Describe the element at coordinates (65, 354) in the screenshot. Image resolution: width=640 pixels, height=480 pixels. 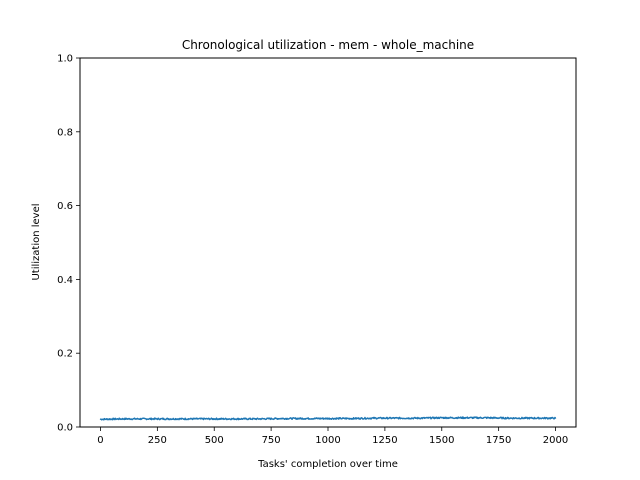
I see `y-tick-label: 0.2` at that location.